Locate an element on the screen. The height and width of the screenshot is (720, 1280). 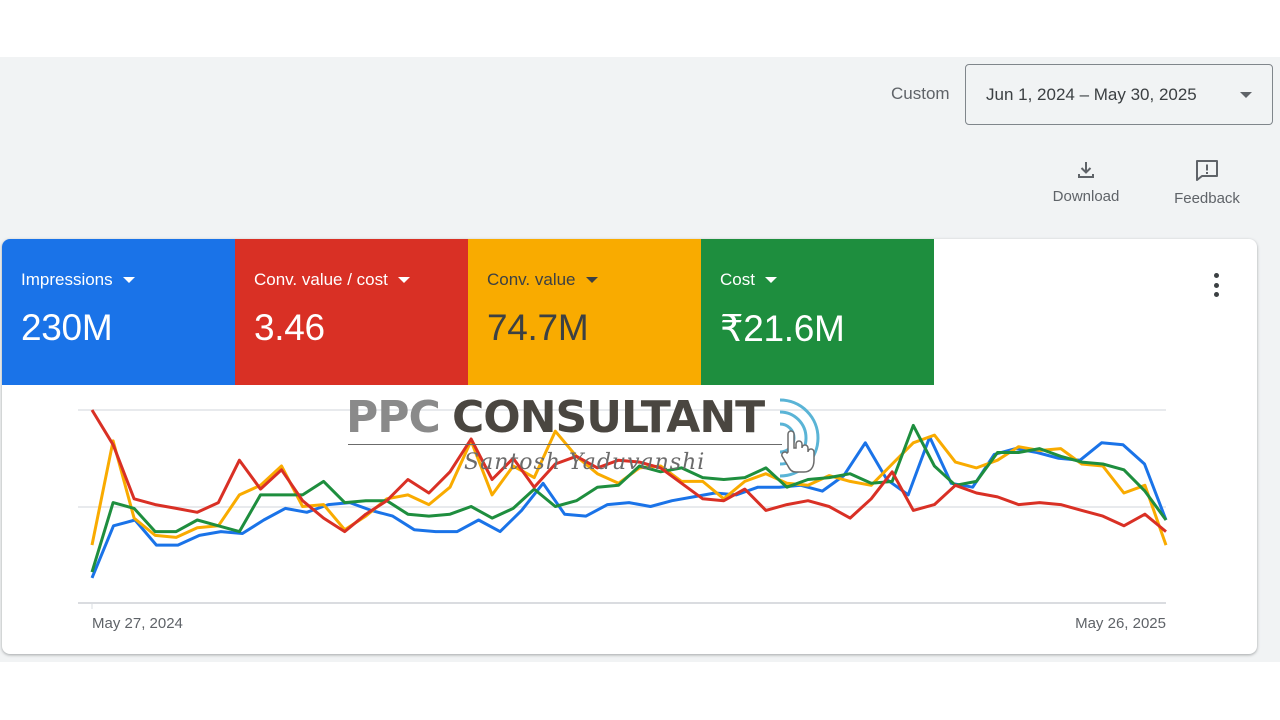
date-range-type-label: Custom is located at coordinates (920, 93).